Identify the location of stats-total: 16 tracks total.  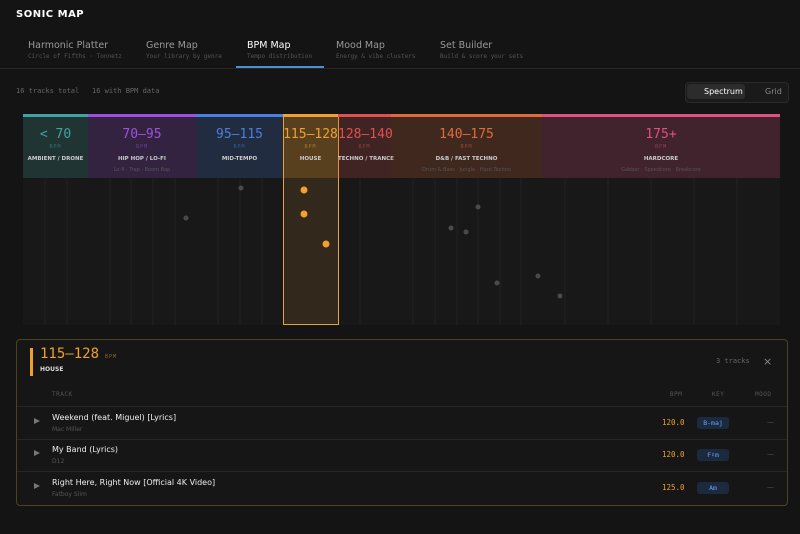
(48, 91).